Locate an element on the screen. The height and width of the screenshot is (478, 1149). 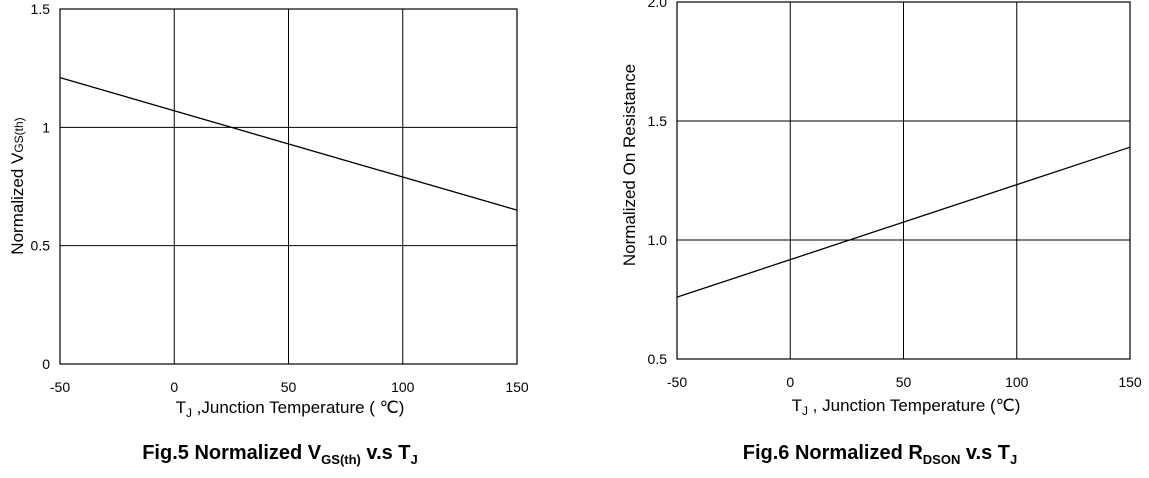
fig5-y-ticks: 0 0.5 1 1.5 is located at coordinates (41, 186).